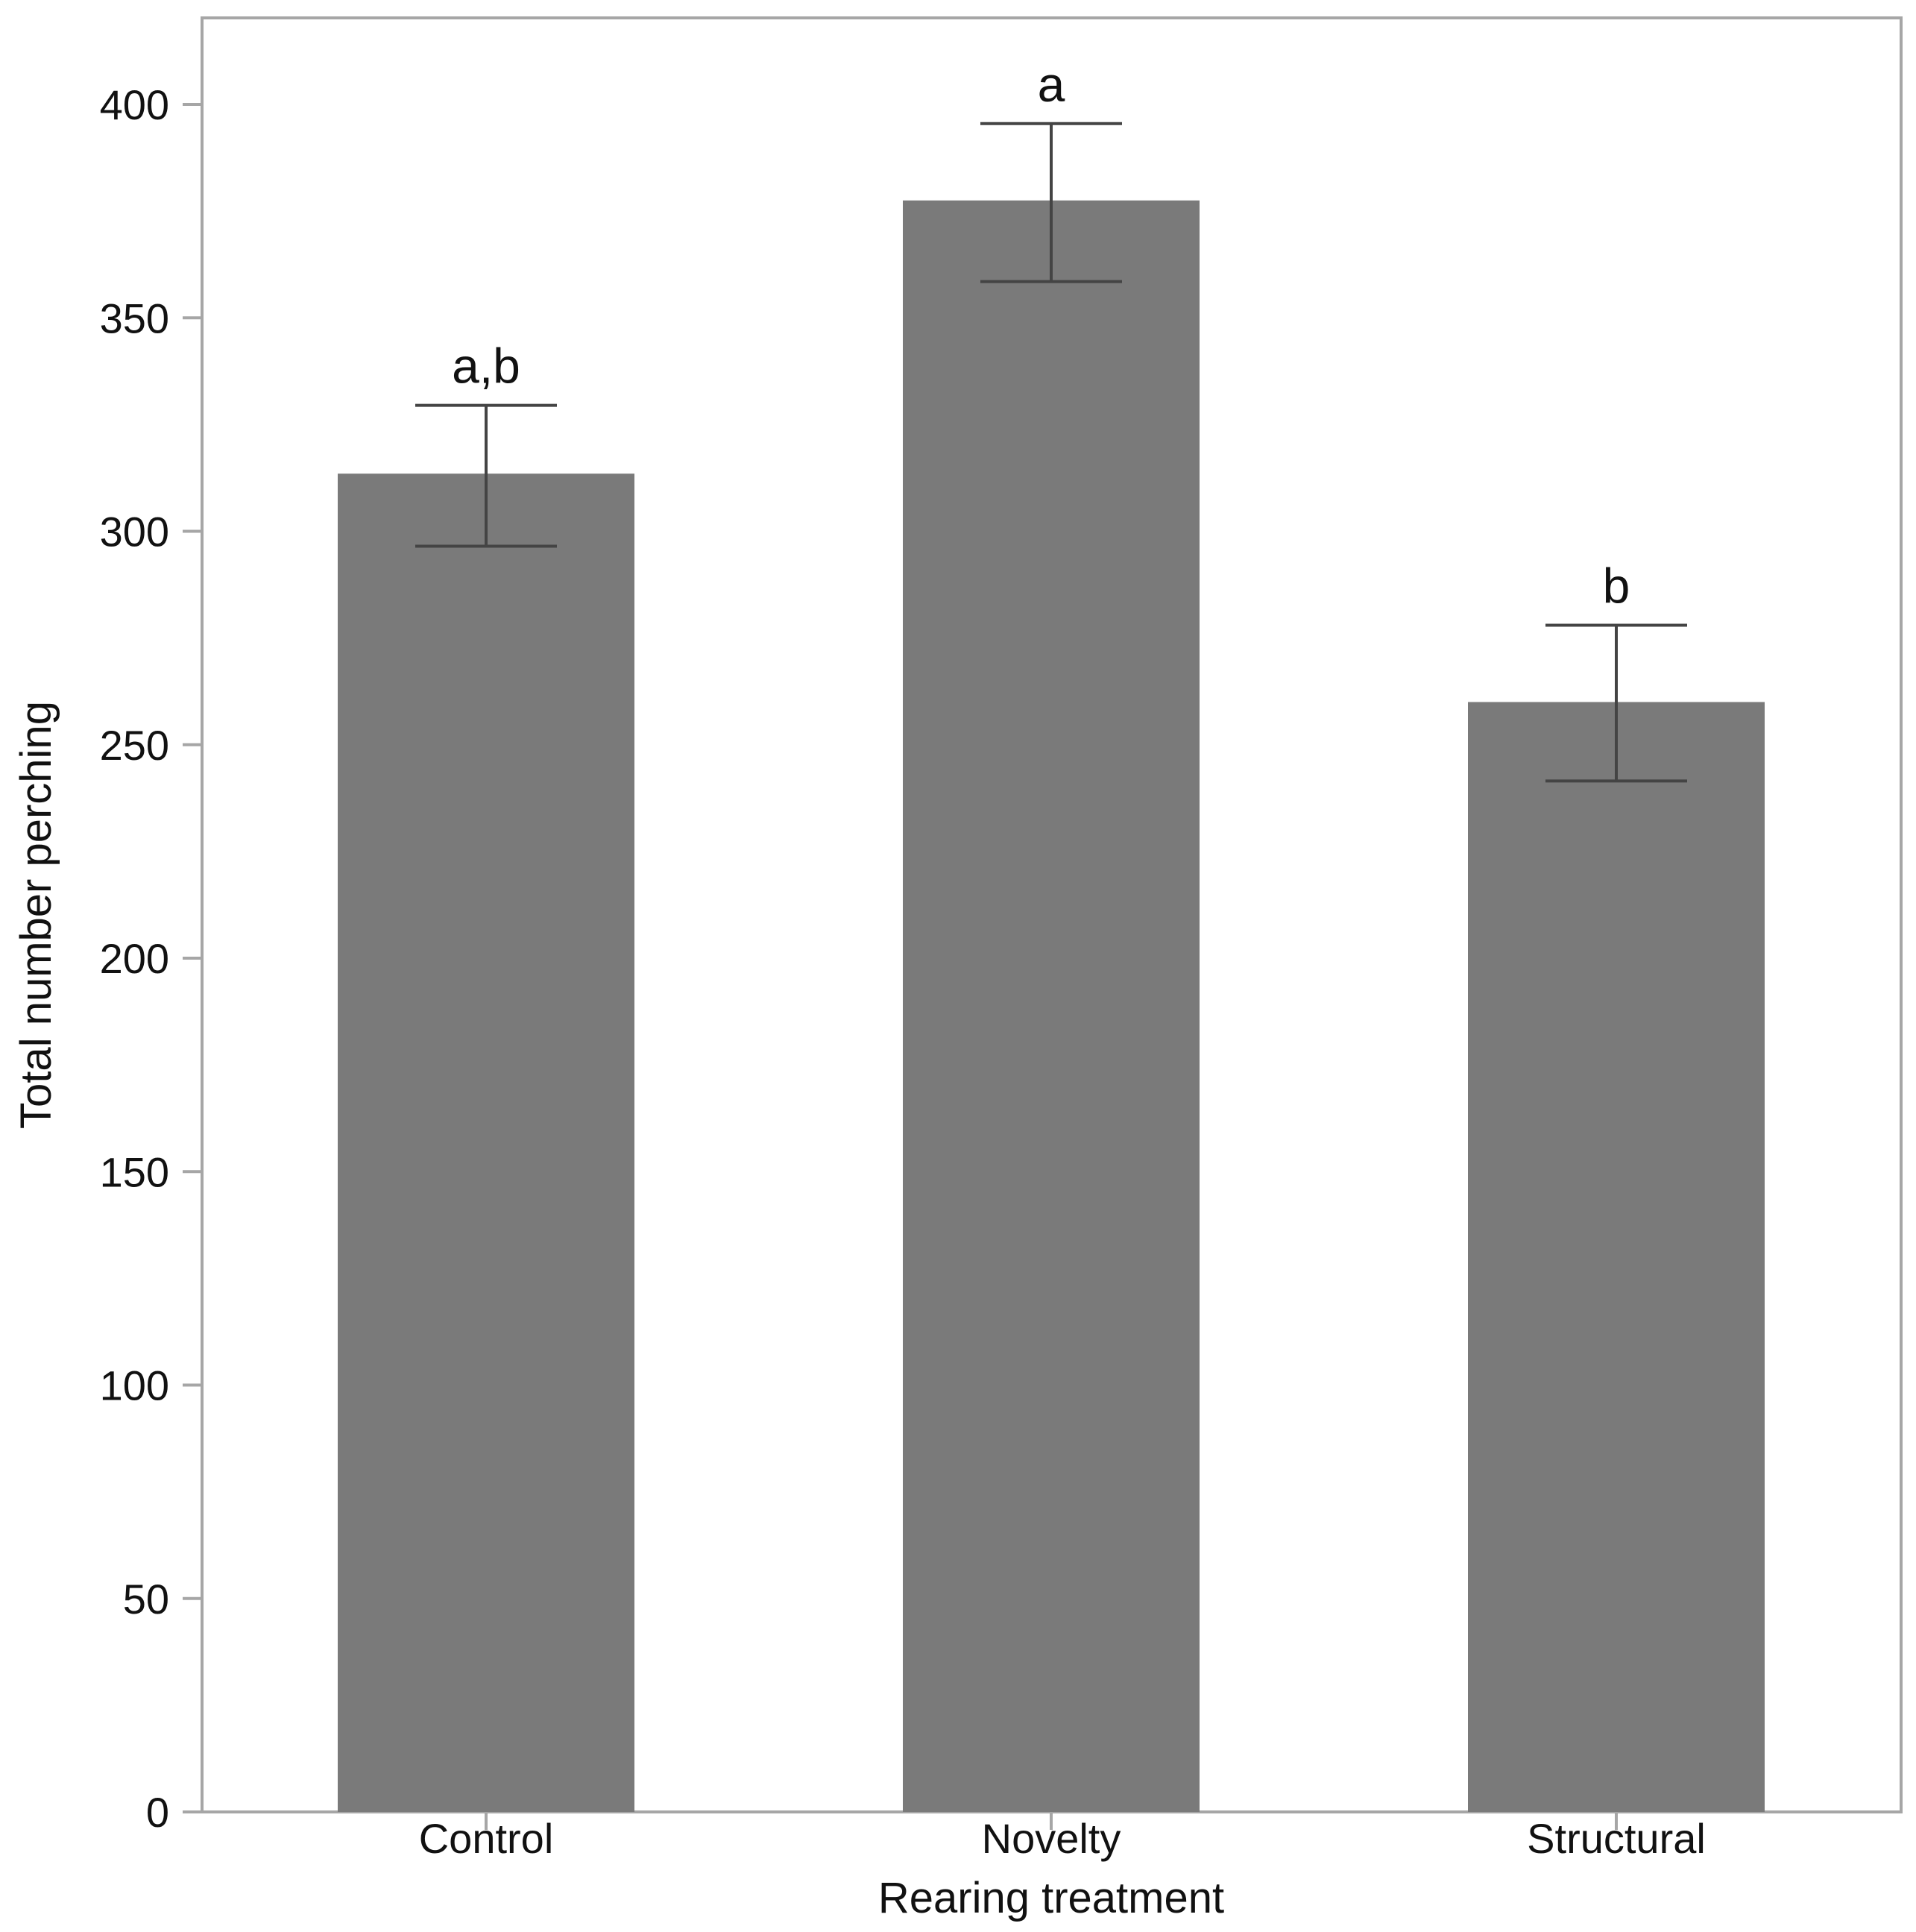 Image resolution: width=1916 pixels, height=1932 pixels. I want to click on significance-label-novelty: a, so click(1051, 84).